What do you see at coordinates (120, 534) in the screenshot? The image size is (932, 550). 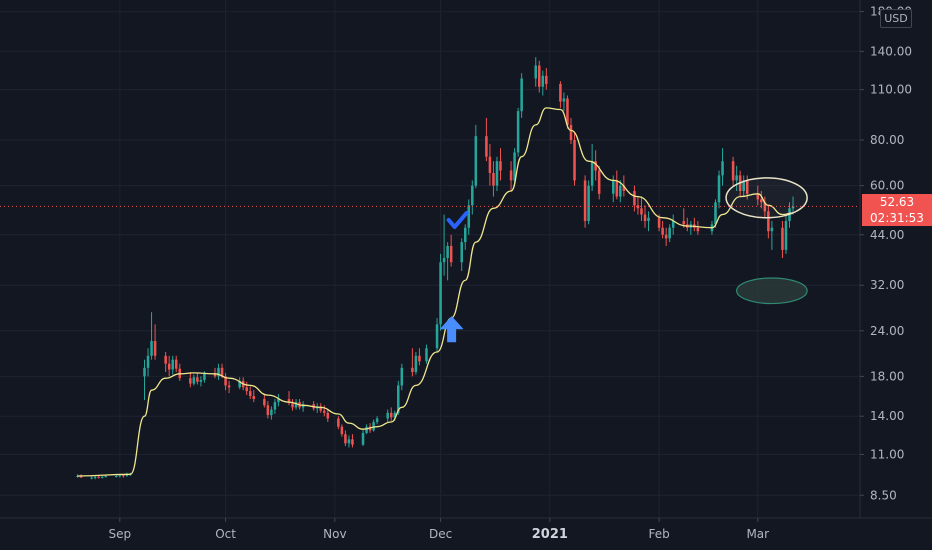 I see `x-tick-label: Sep` at bounding box center [120, 534].